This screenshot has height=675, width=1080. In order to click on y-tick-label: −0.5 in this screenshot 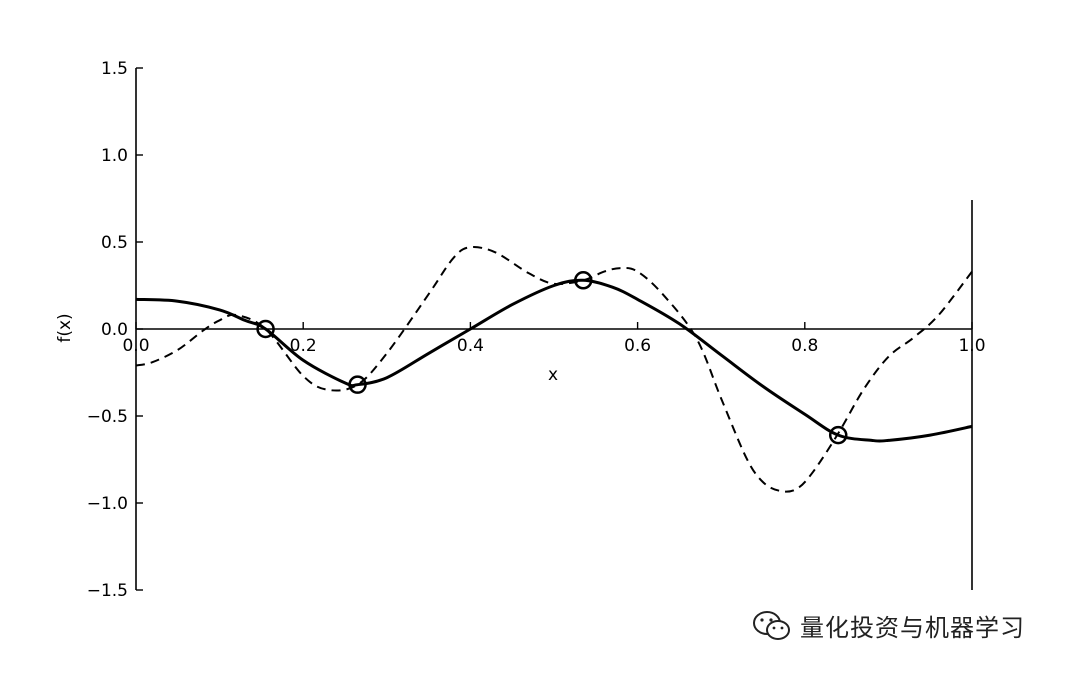, I will do `click(107, 417)`.